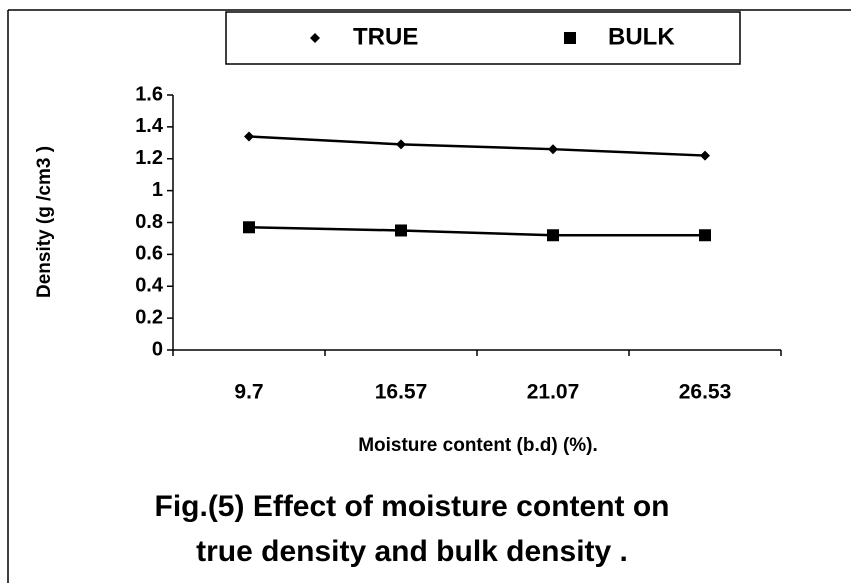 The image size is (851, 583). Describe the element at coordinates (248, 392) in the screenshot. I see `x-tick-label: 9.7` at that location.